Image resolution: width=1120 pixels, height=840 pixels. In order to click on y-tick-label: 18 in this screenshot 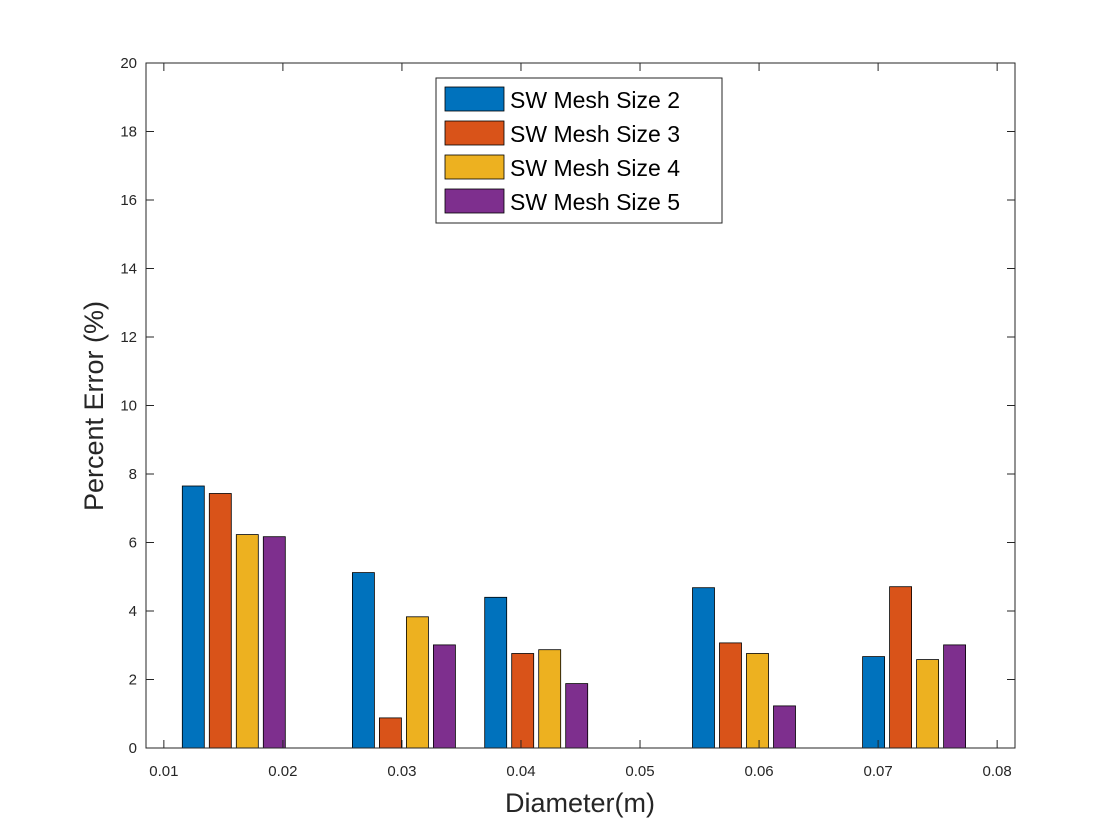, I will do `click(128, 132)`.